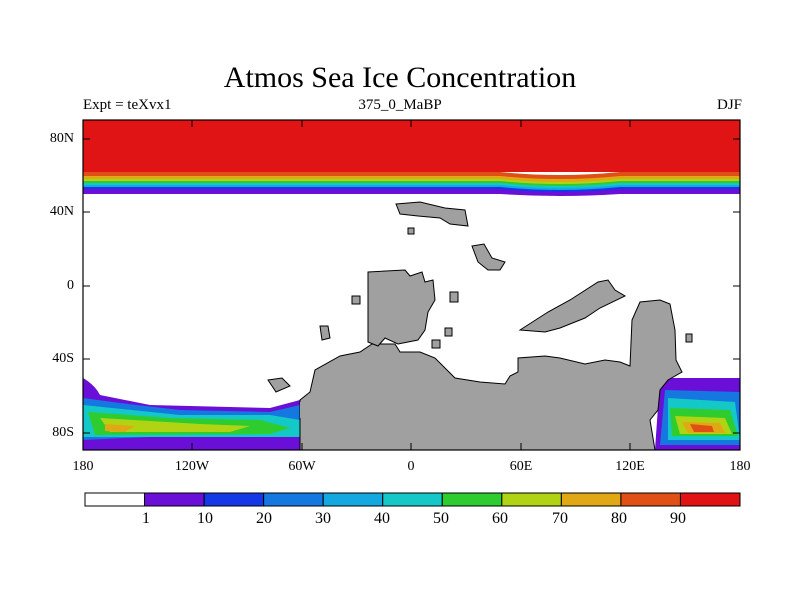  I want to click on y-axis-label: 40N, so click(61, 211).